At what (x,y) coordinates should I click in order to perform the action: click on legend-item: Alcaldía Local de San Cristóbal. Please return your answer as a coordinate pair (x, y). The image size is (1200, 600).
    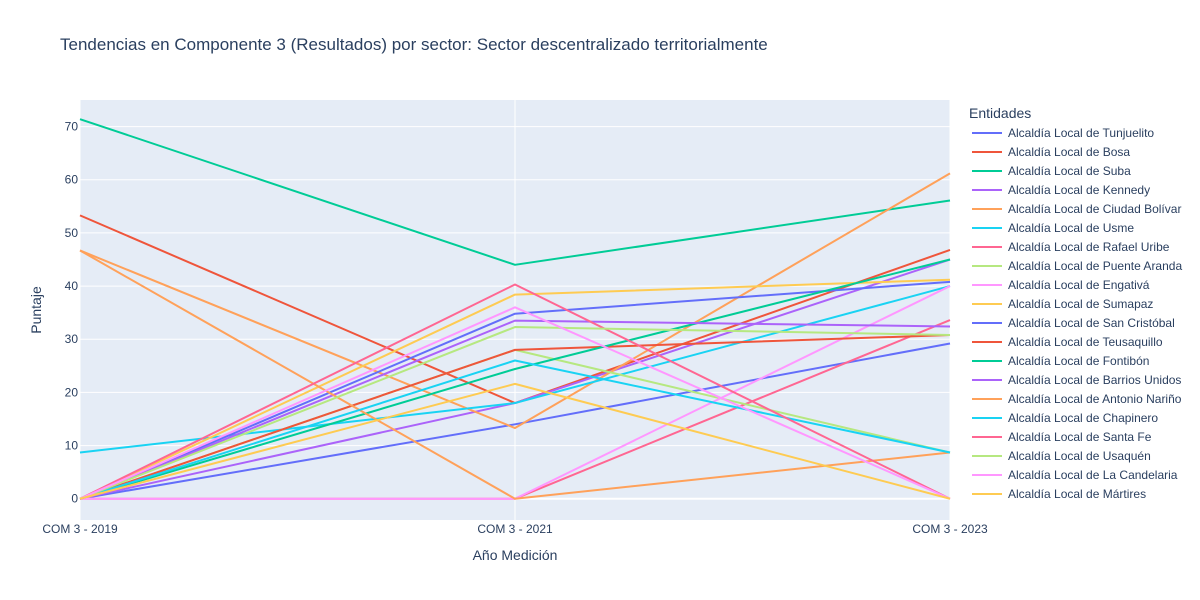
    Looking at the image, I should click on (1073, 323).